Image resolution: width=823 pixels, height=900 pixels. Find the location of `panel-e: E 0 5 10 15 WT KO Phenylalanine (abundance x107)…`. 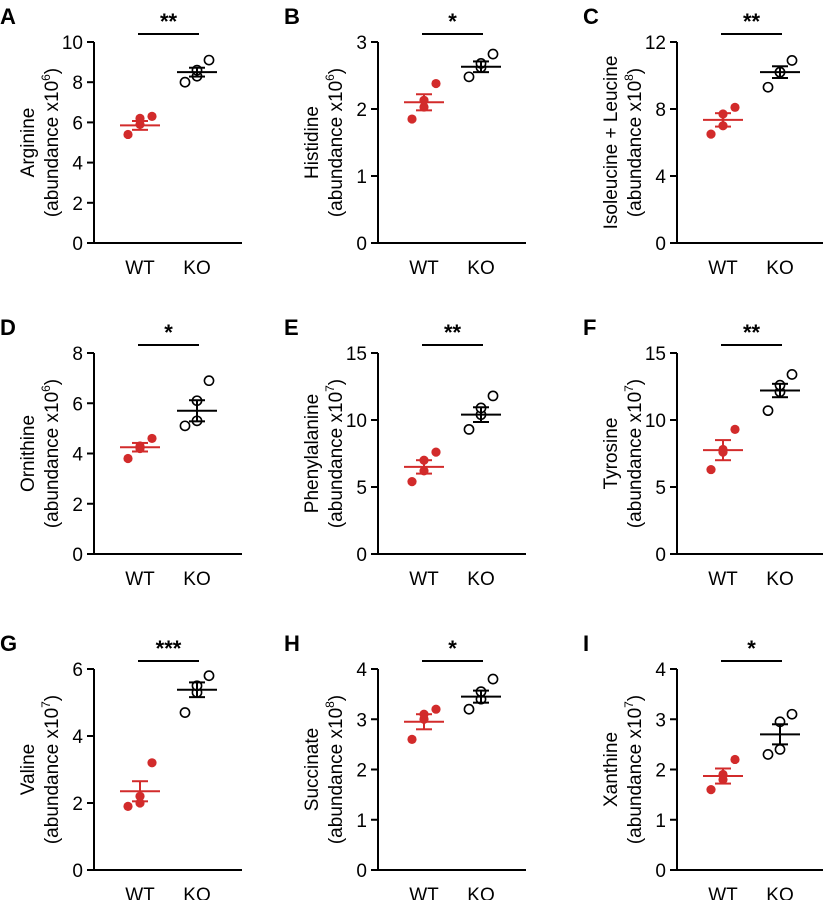

panel-e: E 0 5 10 15 WT KO Phenylalanine (abundance x107)… is located at coordinates (405, 452).